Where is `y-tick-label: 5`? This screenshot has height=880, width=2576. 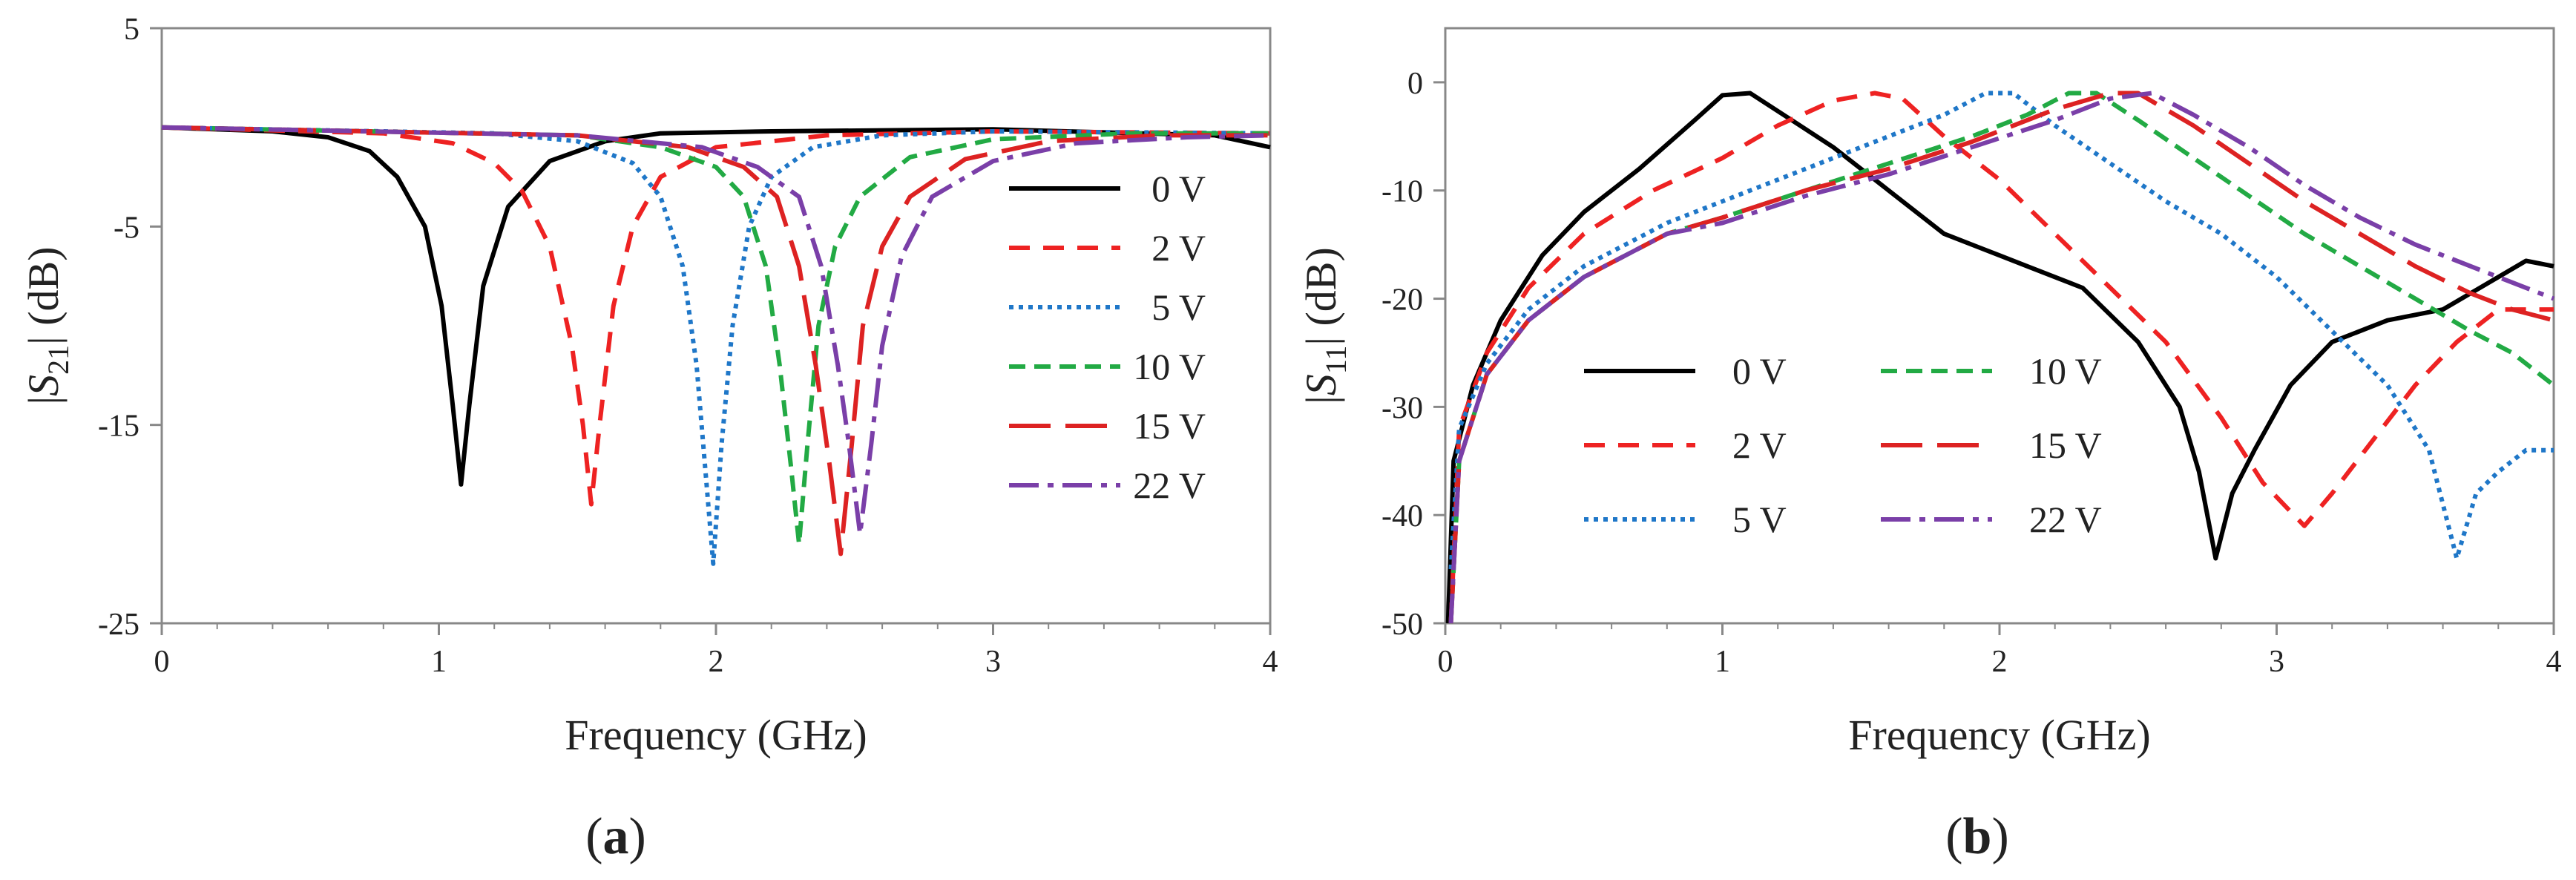
y-tick-label: 5 is located at coordinates (131, 30).